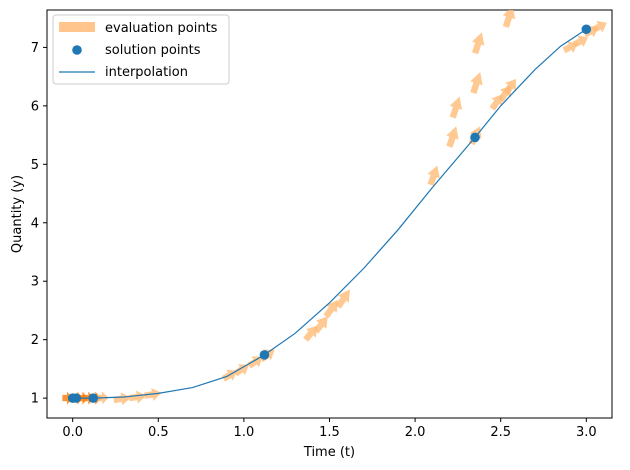 The image size is (630, 470). What do you see at coordinates (17, 214) in the screenshot?
I see `y-axis-label: Quantity (y)` at bounding box center [17, 214].